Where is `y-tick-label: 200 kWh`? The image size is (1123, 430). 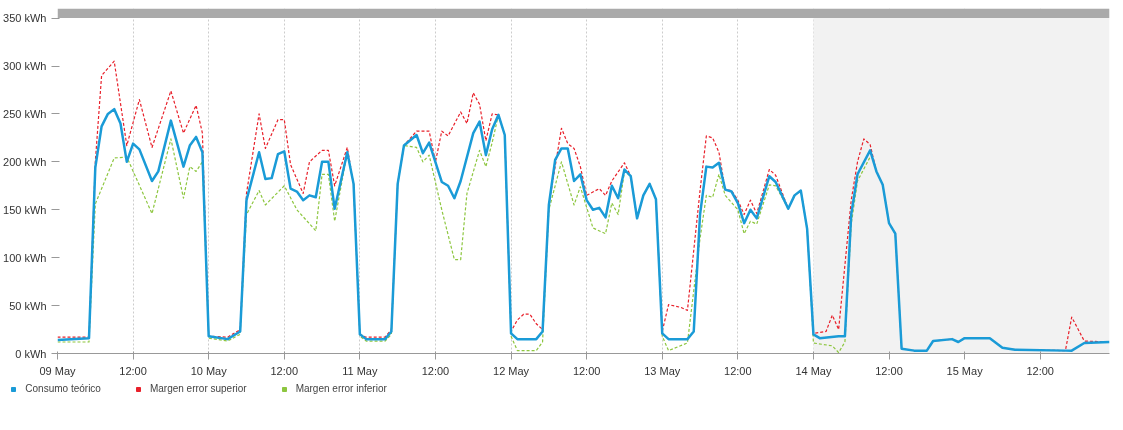
y-tick-label: 200 kWh is located at coordinates (25, 161).